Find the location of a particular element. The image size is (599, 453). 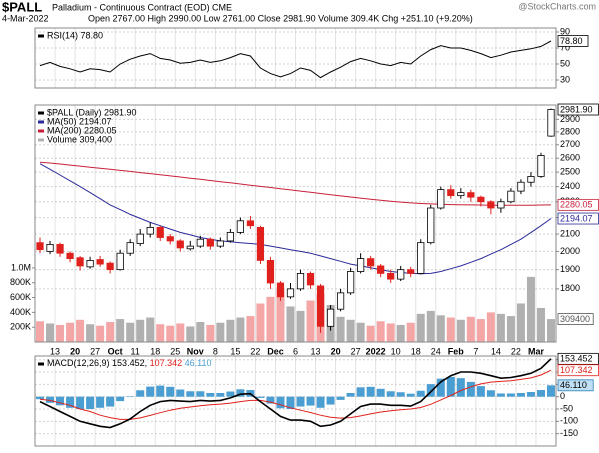

y-tick-label: 1800 is located at coordinates (570, 288).